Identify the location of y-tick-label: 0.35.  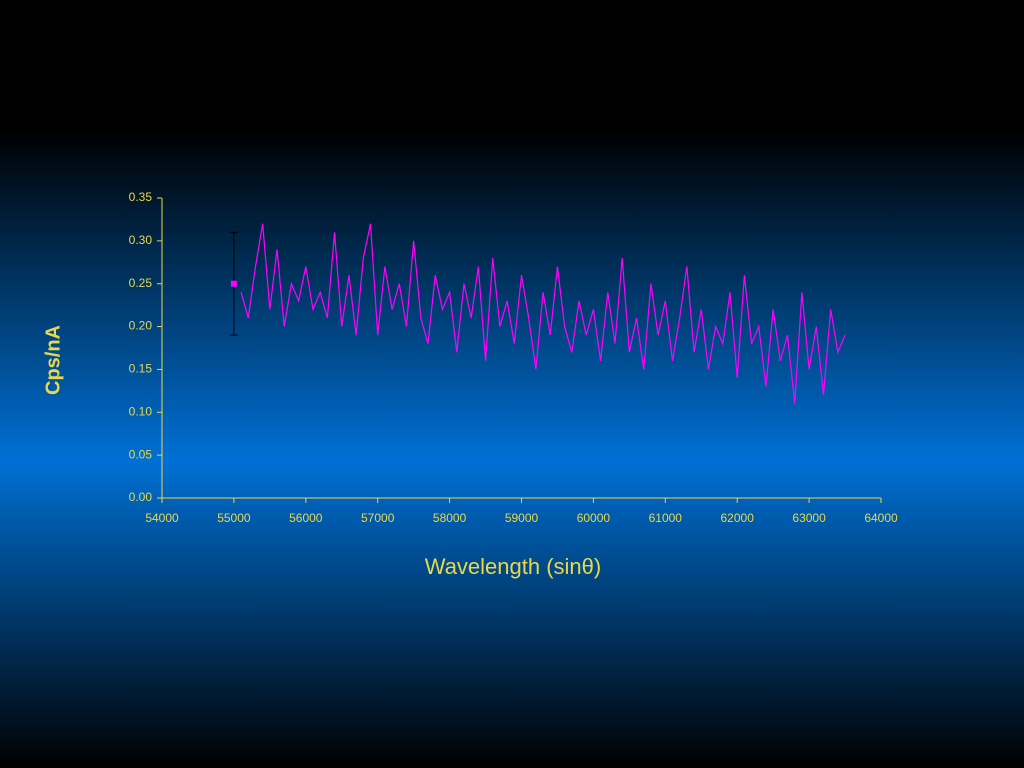
(141, 197).